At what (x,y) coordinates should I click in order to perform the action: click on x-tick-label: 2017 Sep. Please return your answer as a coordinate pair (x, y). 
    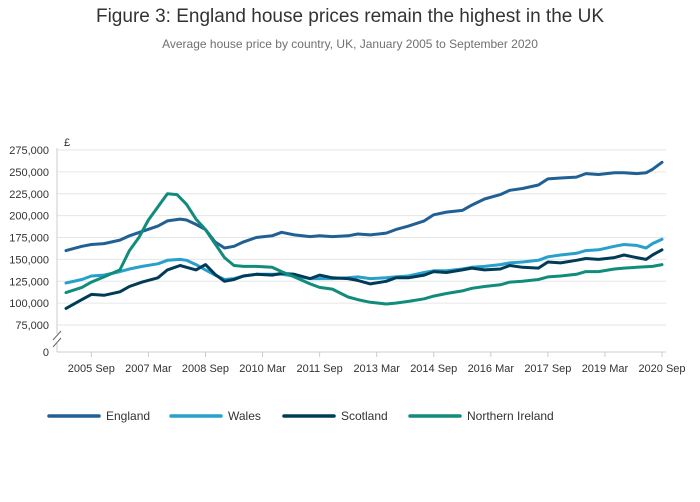
    Looking at the image, I should click on (547, 369).